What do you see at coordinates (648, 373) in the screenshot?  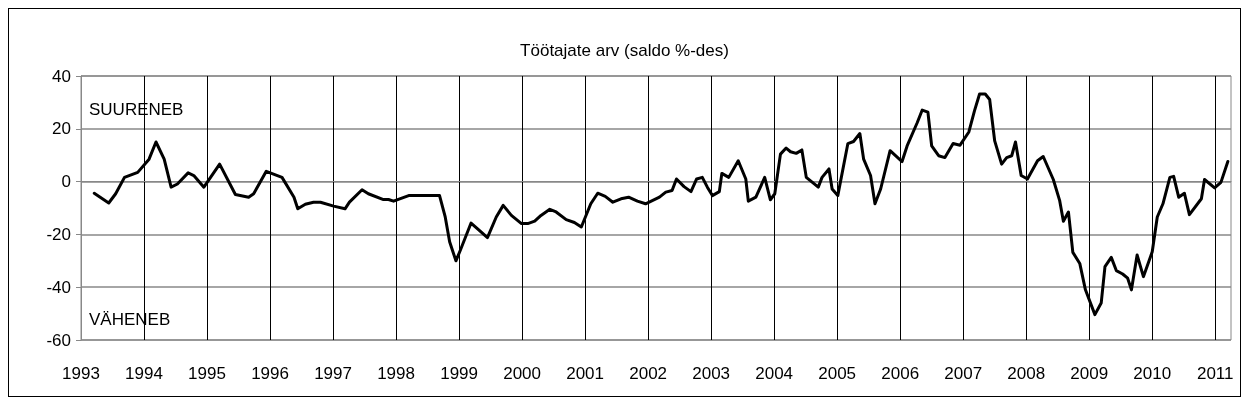 I see `x-tick-label: 2002` at bounding box center [648, 373].